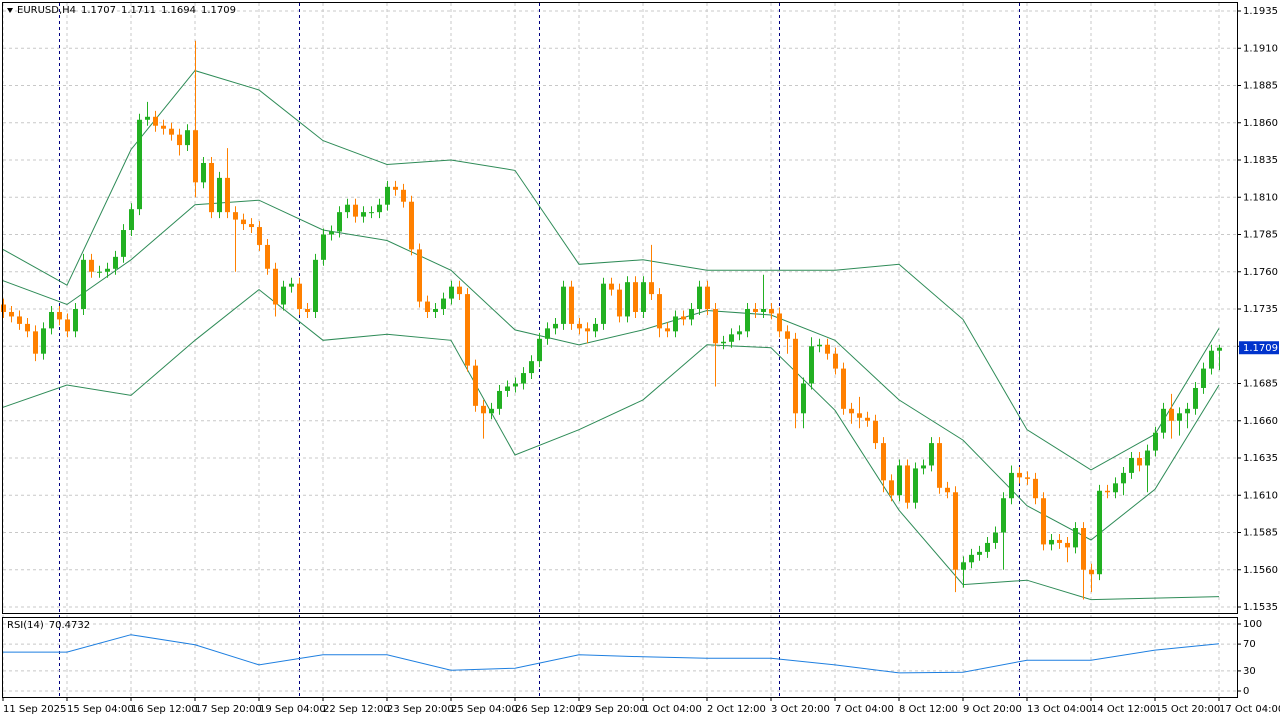 This screenshot has height=720, width=1280. What do you see at coordinates (1249, 671) in the screenshot?
I see `y-tick-label: 30` at bounding box center [1249, 671].